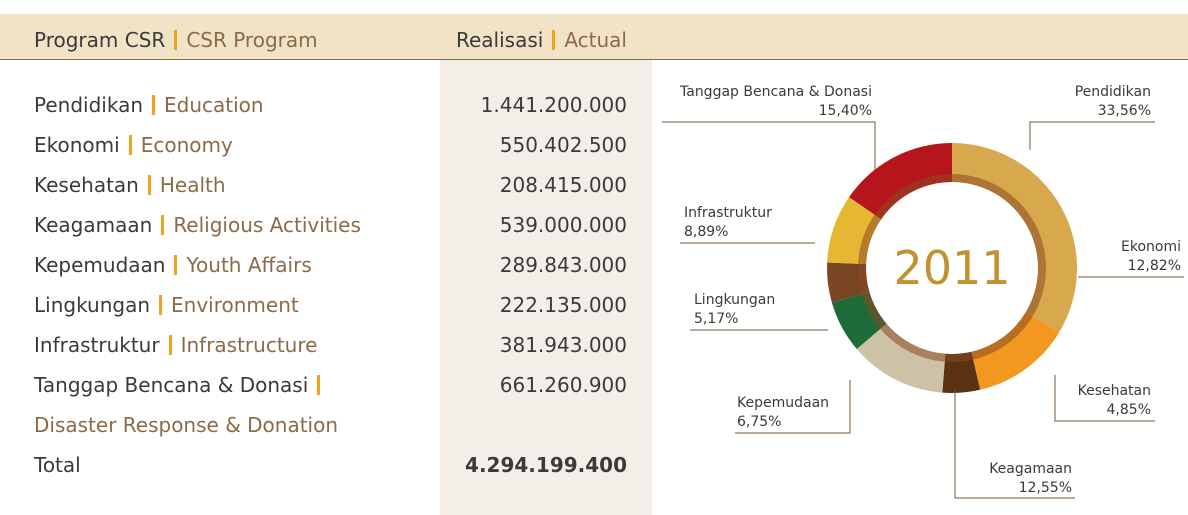 This screenshot has width=1188, height=515. Describe the element at coordinates (553, 105) in the screenshot. I see `row-value: 1.441.200.000` at that location.